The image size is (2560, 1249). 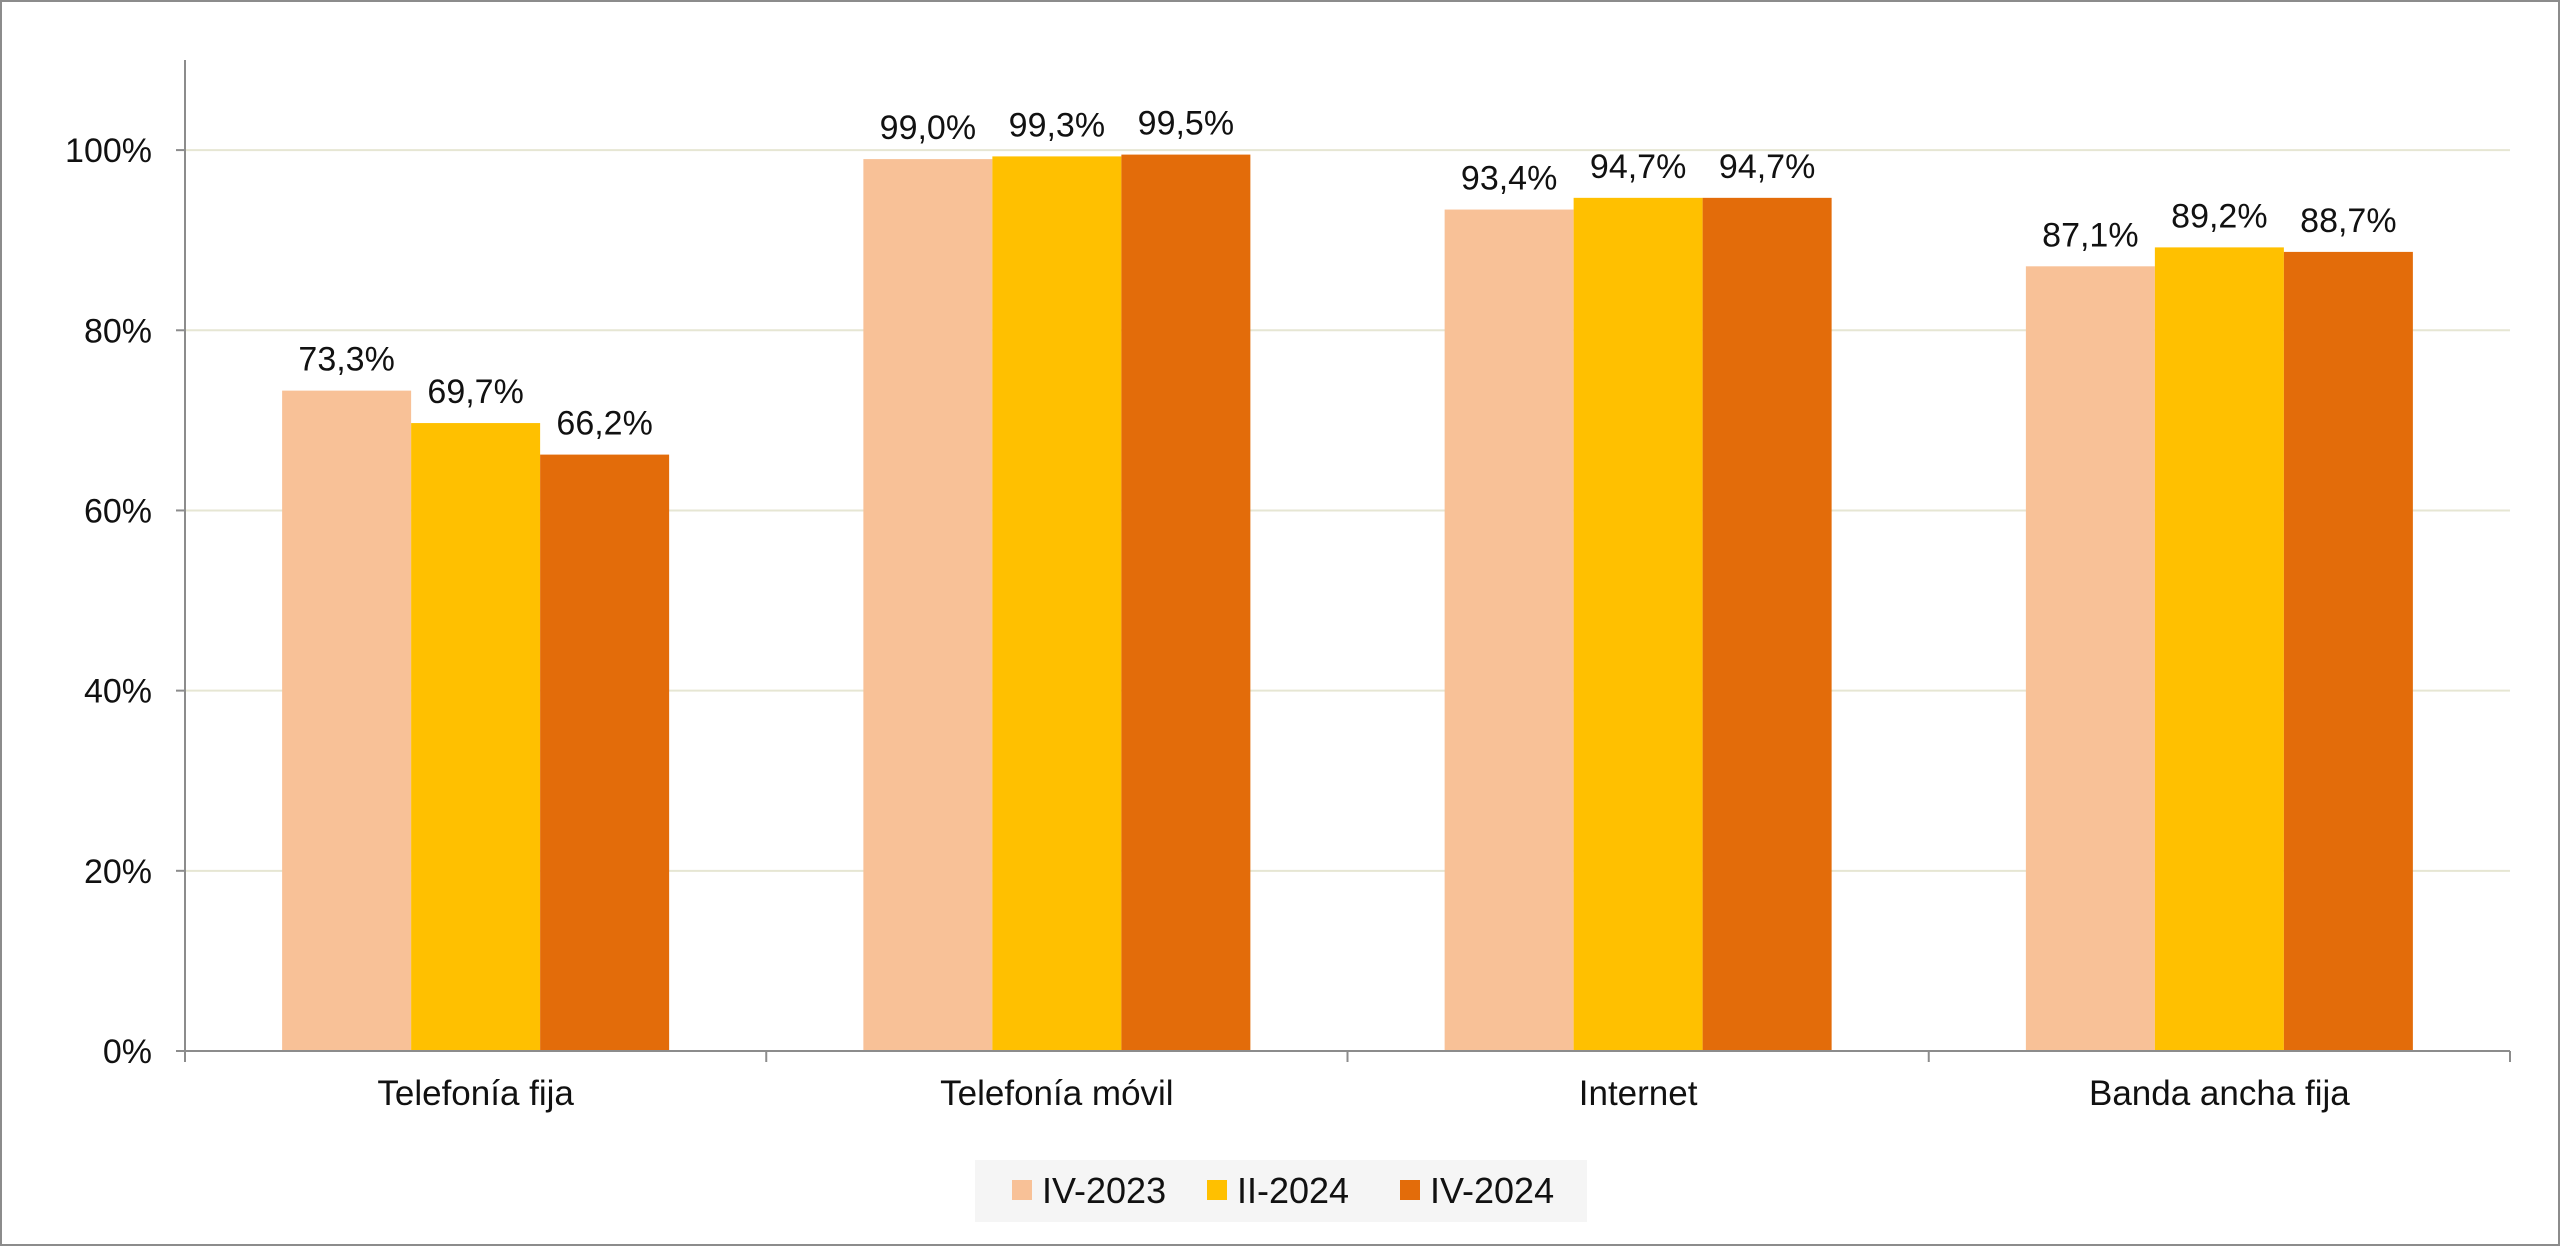 What do you see at coordinates (2090, 235) in the screenshot?
I see `data-label: 87,1%` at bounding box center [2090, 235].